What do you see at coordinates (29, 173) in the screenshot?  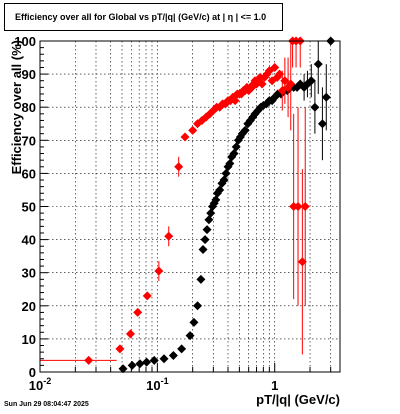 I see `y-tick-label: 60` at bounding box center [29, 173].